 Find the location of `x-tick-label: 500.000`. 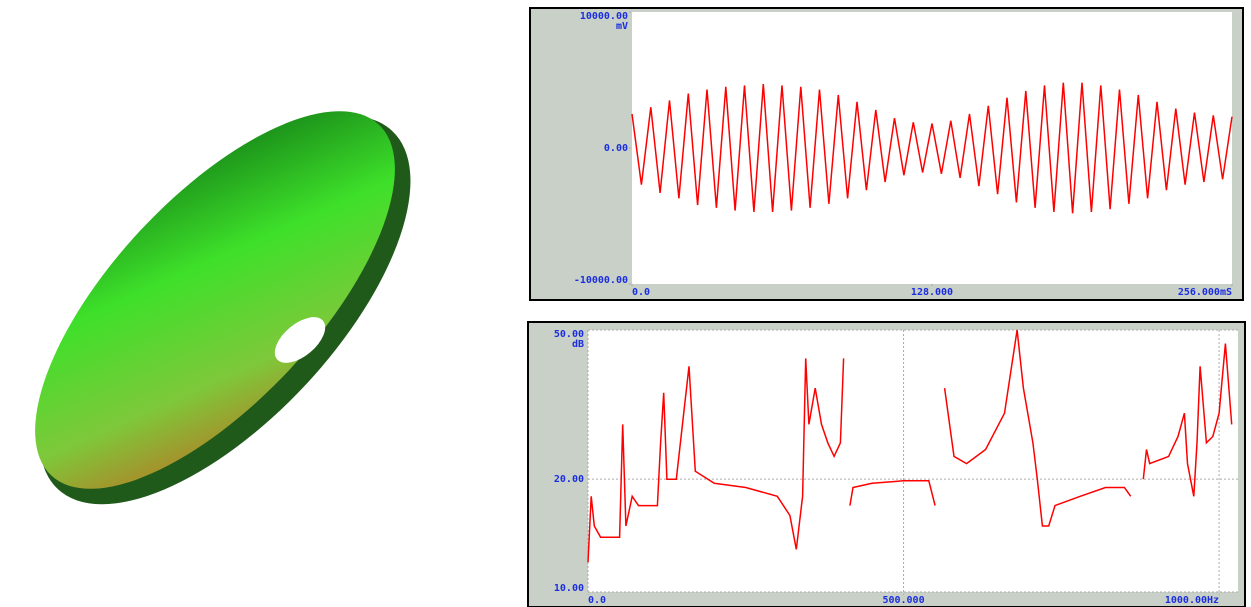

x-tick-label: 500.000 is located at coordinates (903, 600).